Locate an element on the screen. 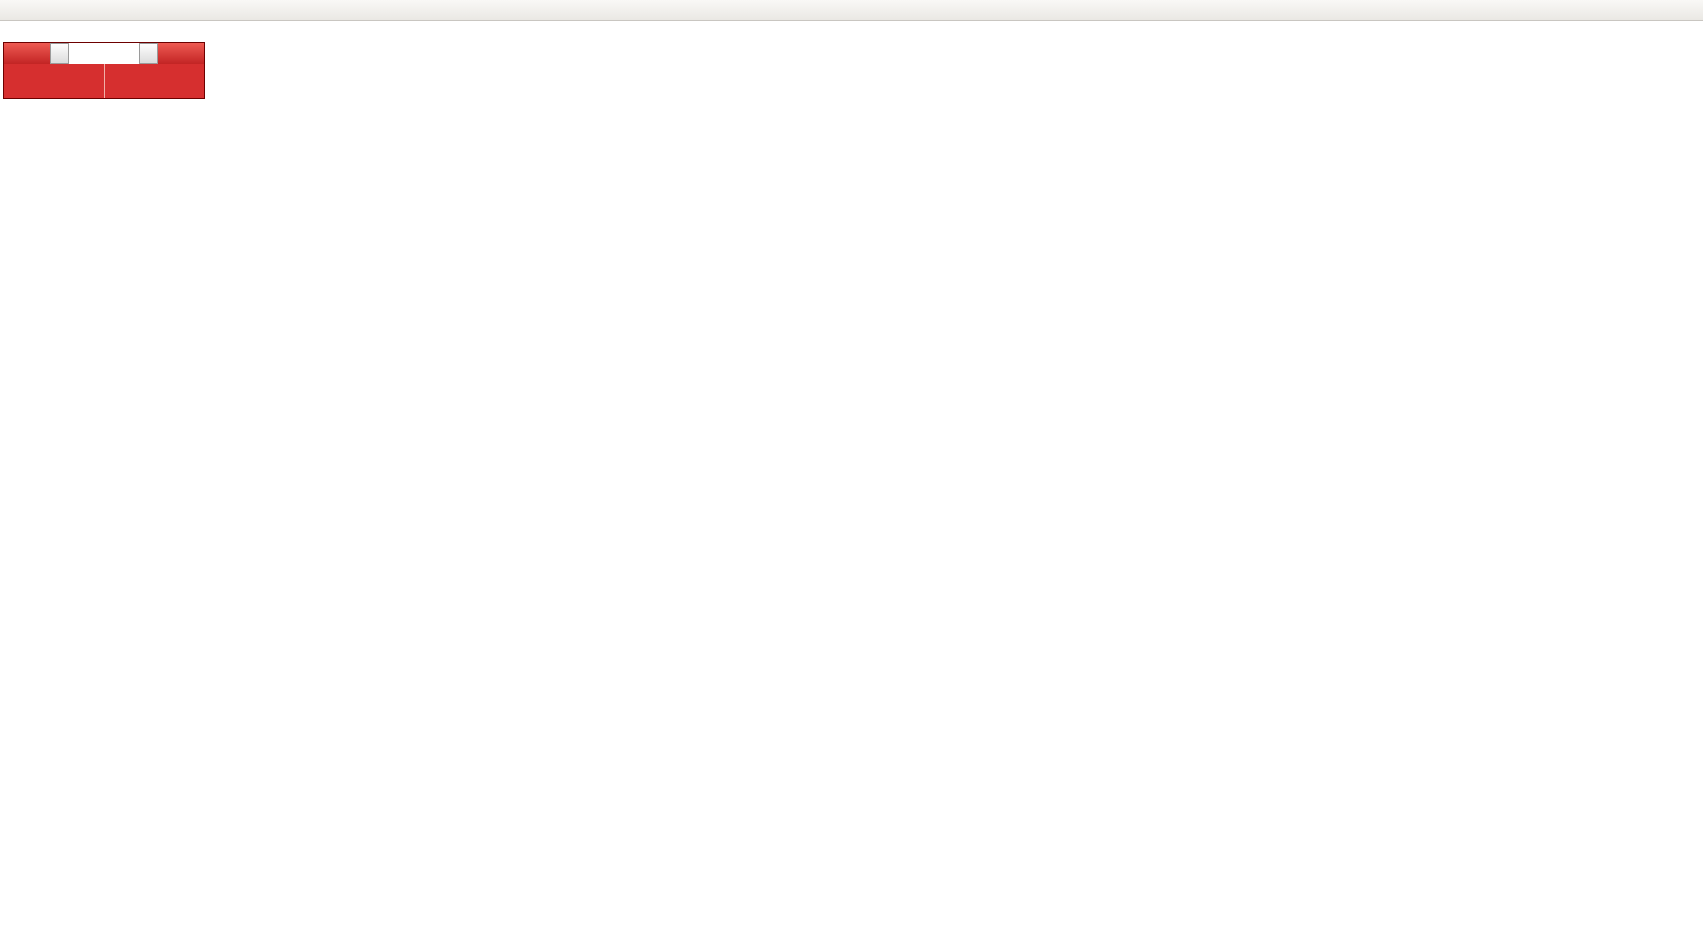 The height and width of the screenshot is (942, 1703). chart-title is located at coordinates (12, 35).